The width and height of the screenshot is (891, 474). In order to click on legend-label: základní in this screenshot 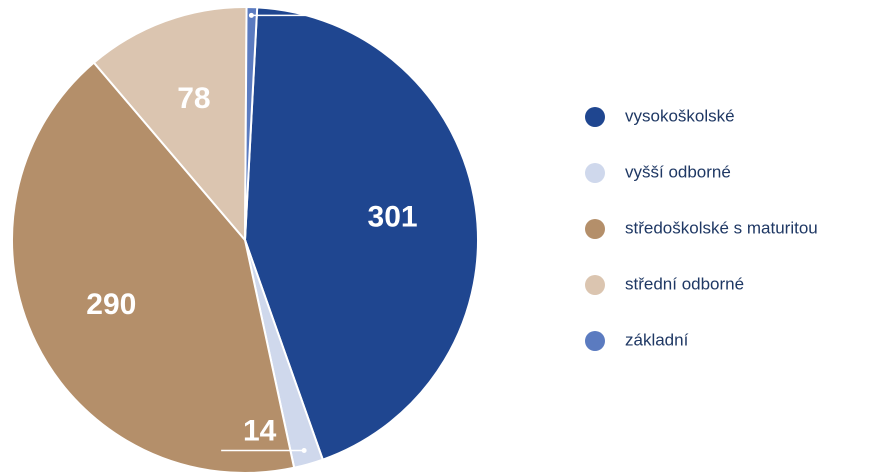, I will do `click(657, 339)`.